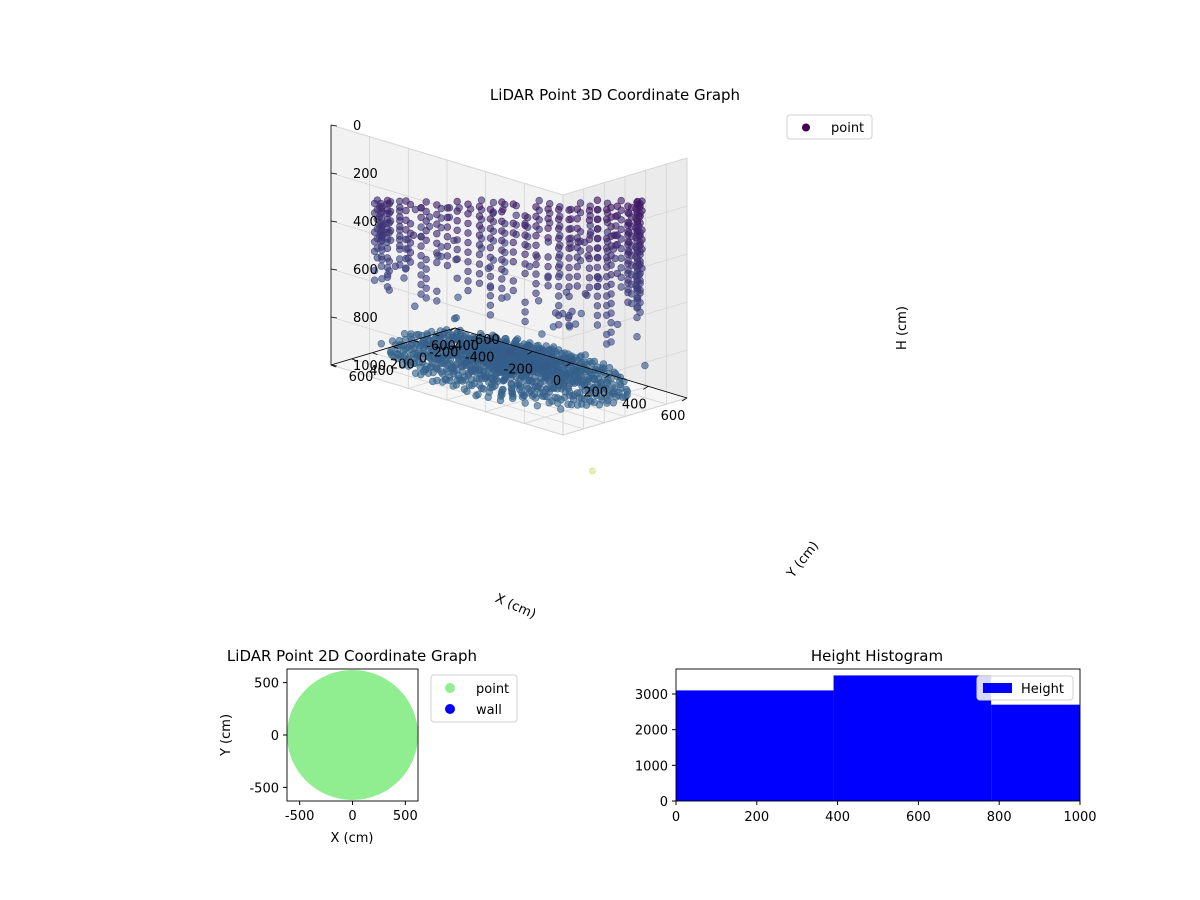 This screenshot has height=900, width=1200. I want to click on histogram-frame, so click(878, 735).